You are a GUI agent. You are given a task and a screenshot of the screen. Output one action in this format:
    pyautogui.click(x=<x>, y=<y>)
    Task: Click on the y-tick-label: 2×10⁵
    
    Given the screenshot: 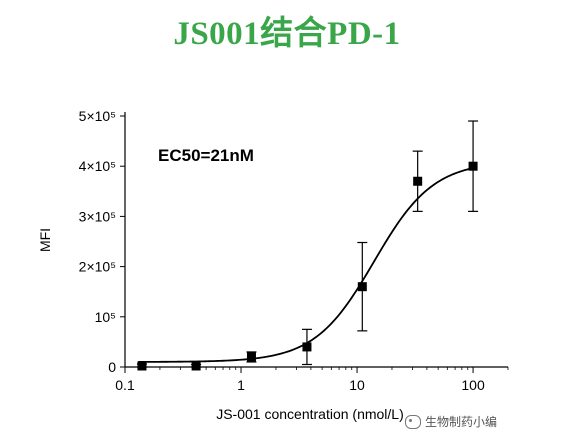 What is the action you would take?
    pyautogui.click(x=97, y=267)
    